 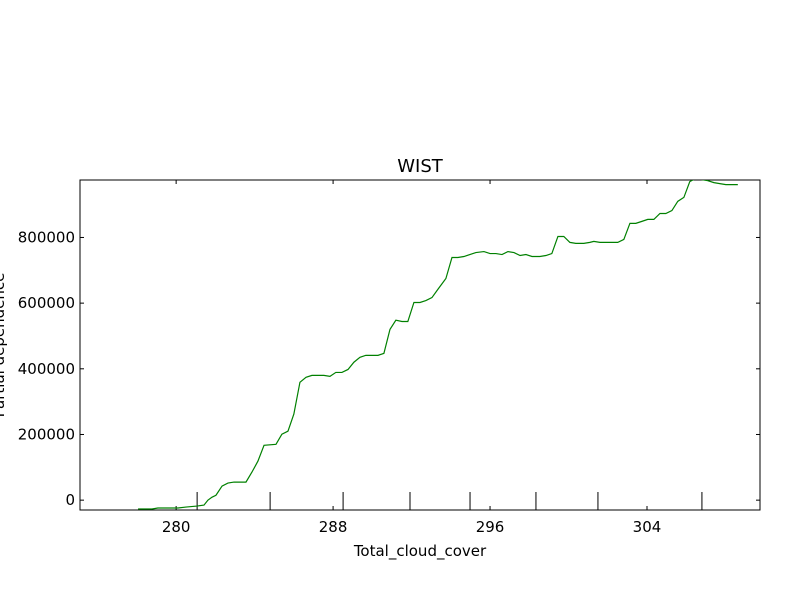 I want to click on y-tick-label: 400000, so click(x=46, y=369).